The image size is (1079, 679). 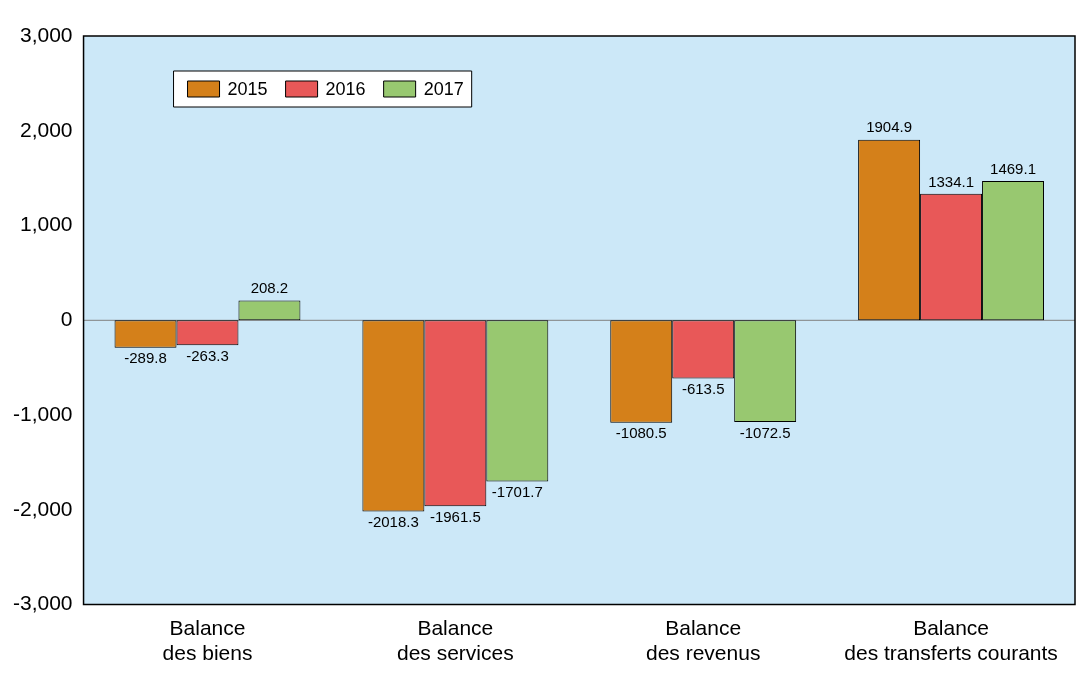 What do you see at coordinates (247, 88) in the screenshot?
I see `legend-label: 2015` at bounding box center [247, 88].